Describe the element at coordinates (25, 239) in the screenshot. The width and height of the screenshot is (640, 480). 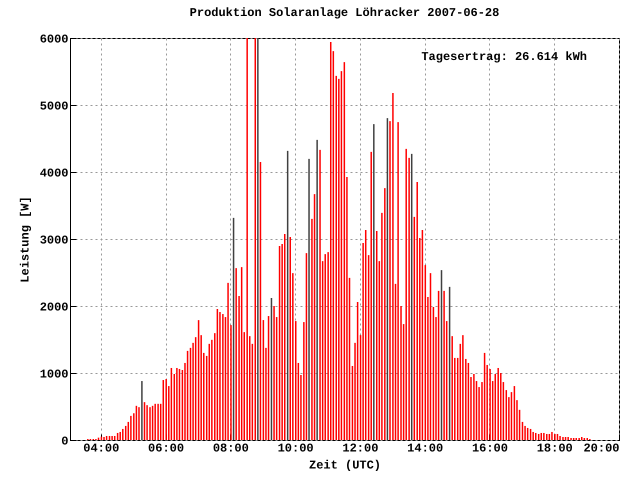
I see `y-axis-title: Leistung [W]` at that location.